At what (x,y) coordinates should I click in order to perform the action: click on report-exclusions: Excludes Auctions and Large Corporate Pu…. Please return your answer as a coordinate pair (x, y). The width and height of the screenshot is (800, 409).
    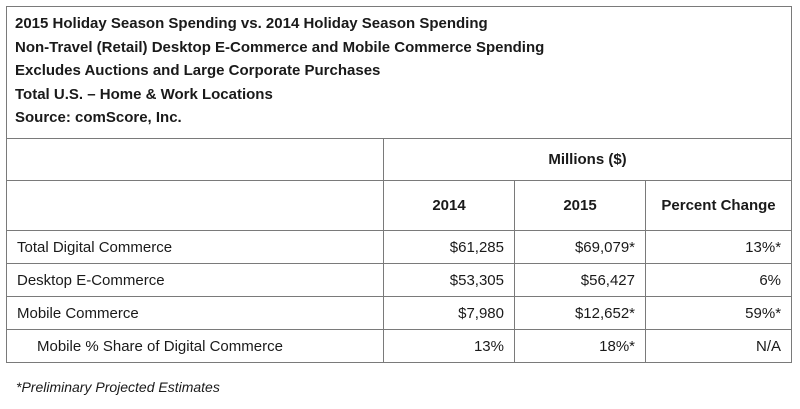
    Looking at the image, I should click on (198, 70).